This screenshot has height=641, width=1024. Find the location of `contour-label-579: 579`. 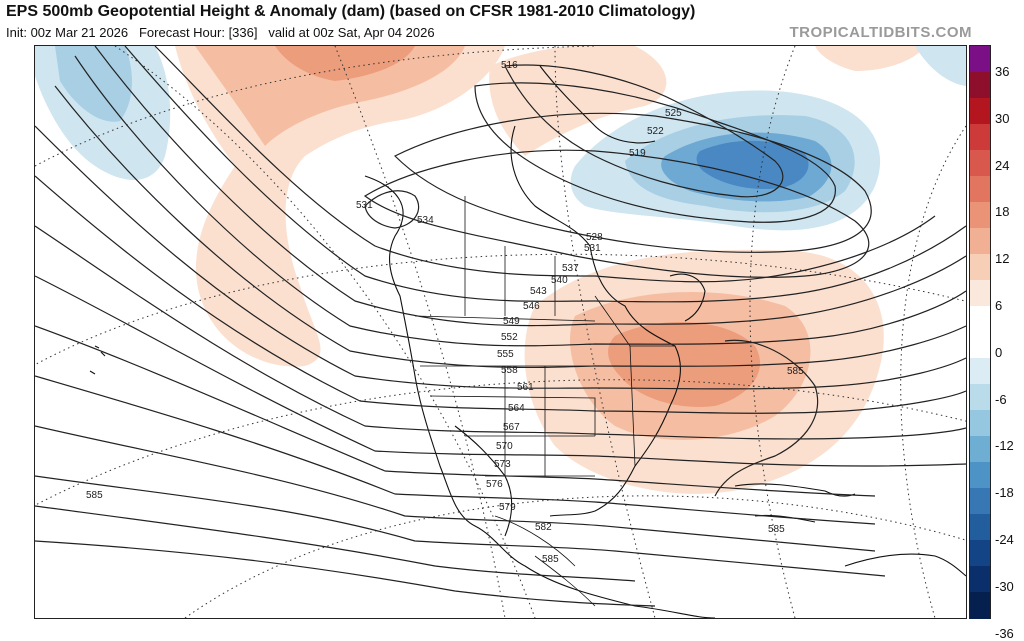

contour-label-579: 579 is located at coordinates (507, 507).